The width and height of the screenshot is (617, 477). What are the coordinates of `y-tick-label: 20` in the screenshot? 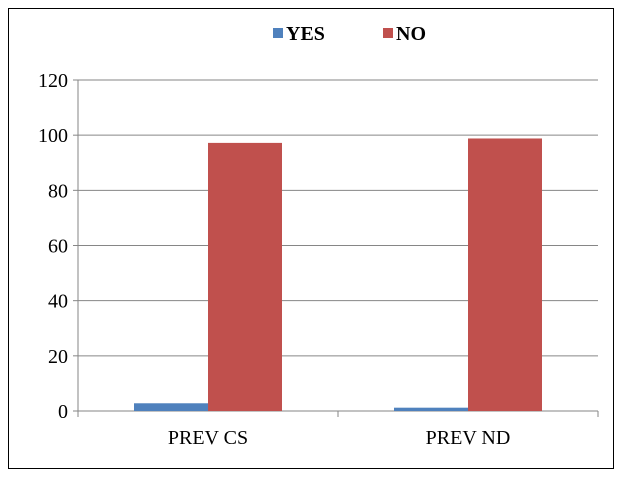 It's located at (58, 357).